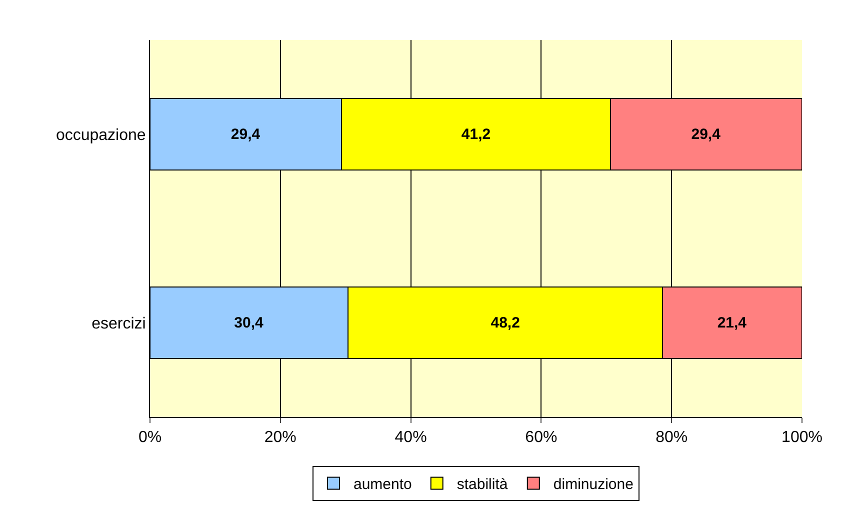 The image size is (852, 527). I want to click on x-tick-label: 20%, so click(280, 437).